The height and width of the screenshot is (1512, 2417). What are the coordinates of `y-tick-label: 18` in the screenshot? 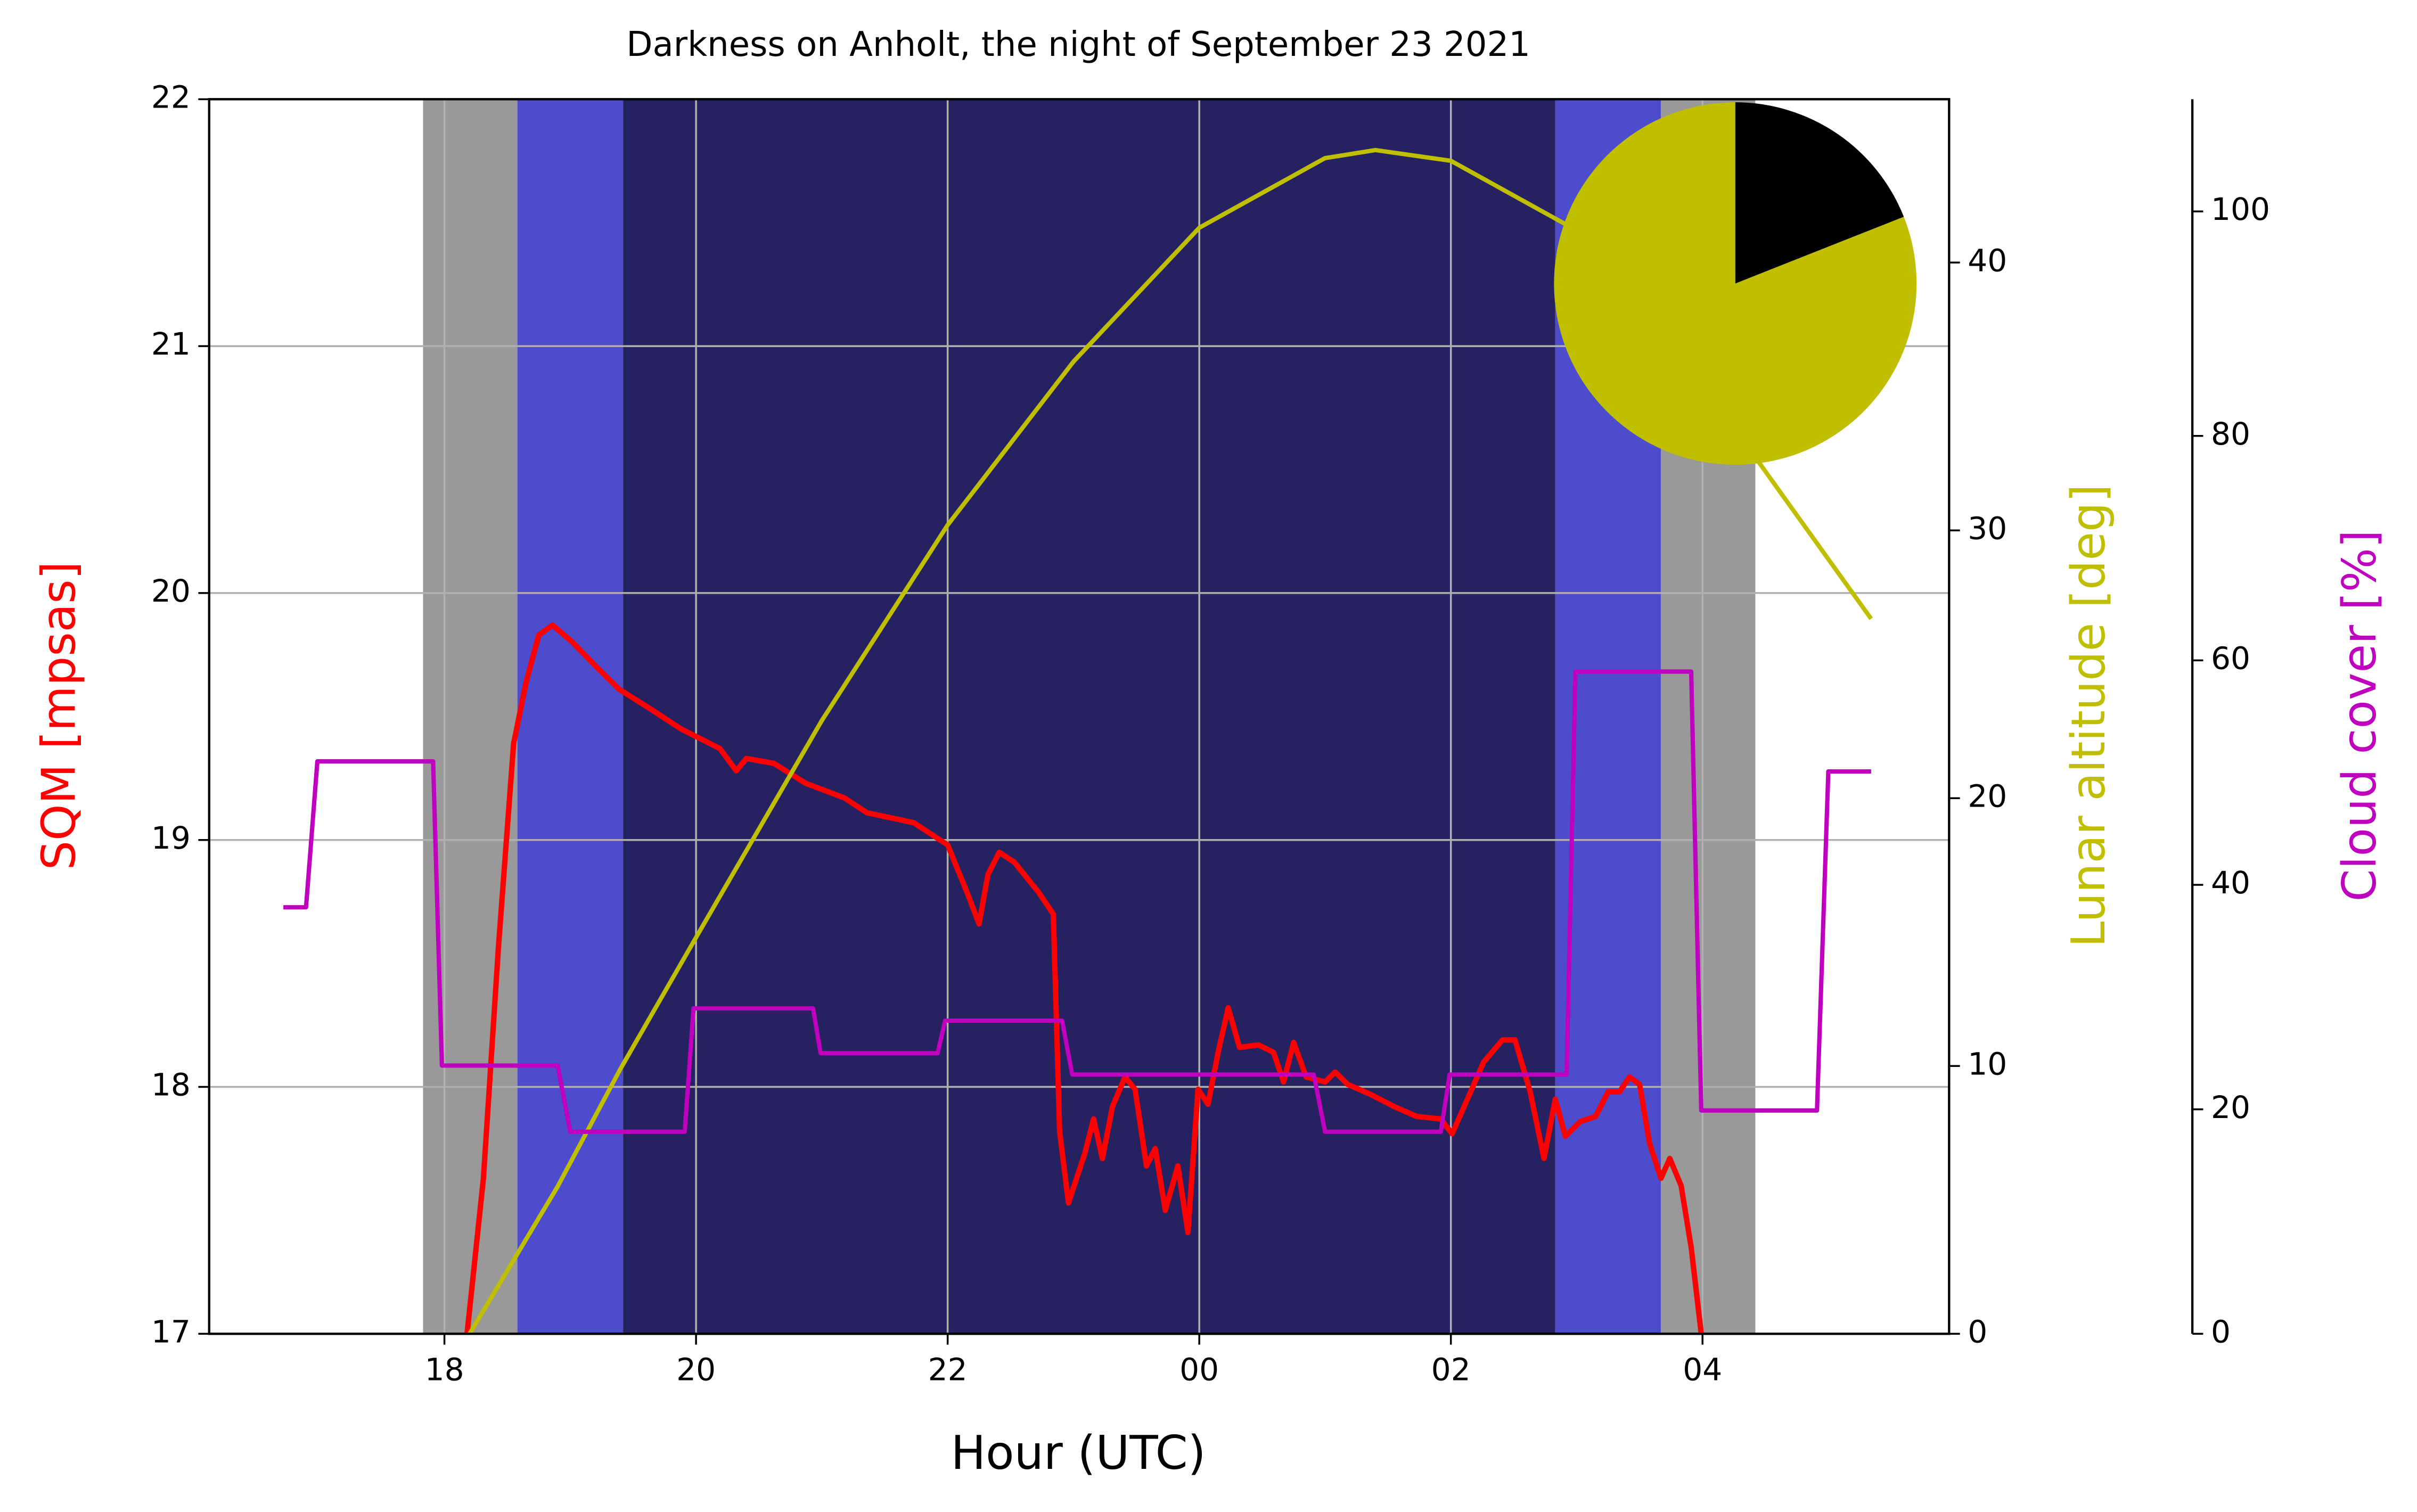 It's located at (171, 1085).